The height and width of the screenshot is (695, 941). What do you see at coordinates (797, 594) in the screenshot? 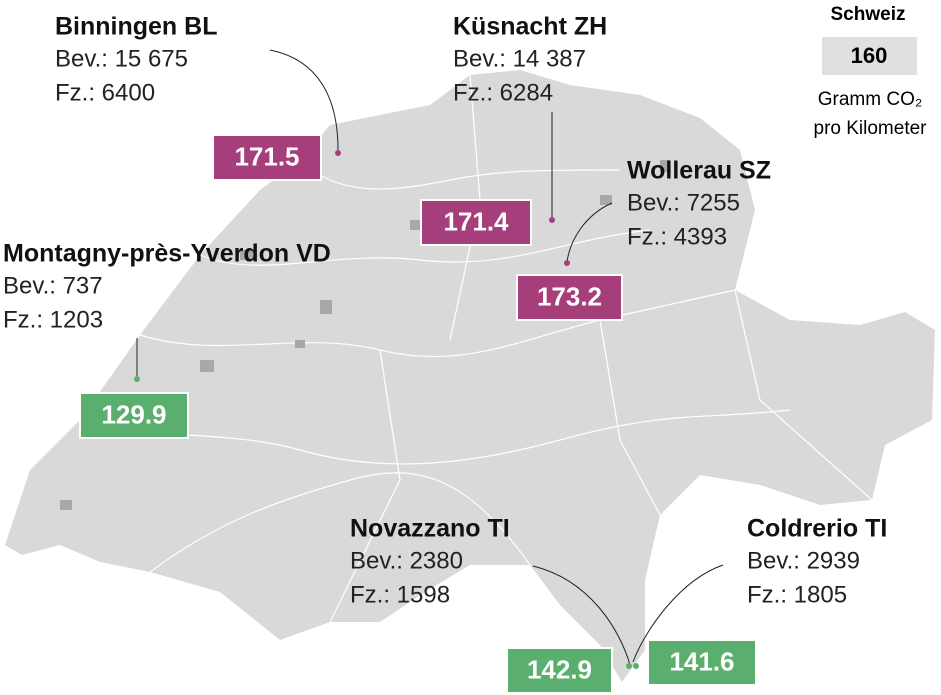
I see `vehicles: Fz.: 1805` at bounding box center [797, 594].